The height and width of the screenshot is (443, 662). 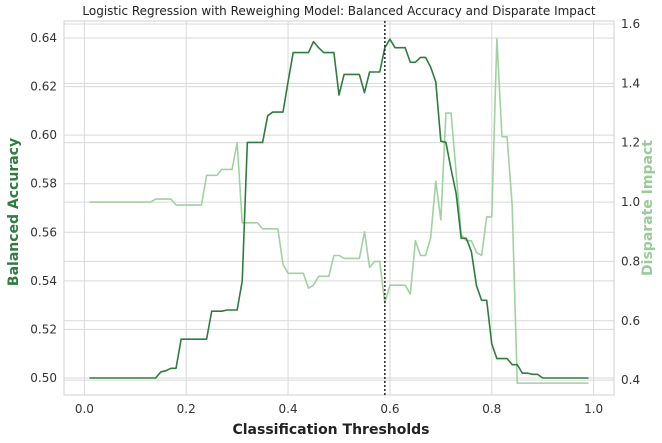 What do you see at coordinates (43, 232) in the screenshot?
I see `y-left-tick-label: 0.56` at bounding box center [43, 232].